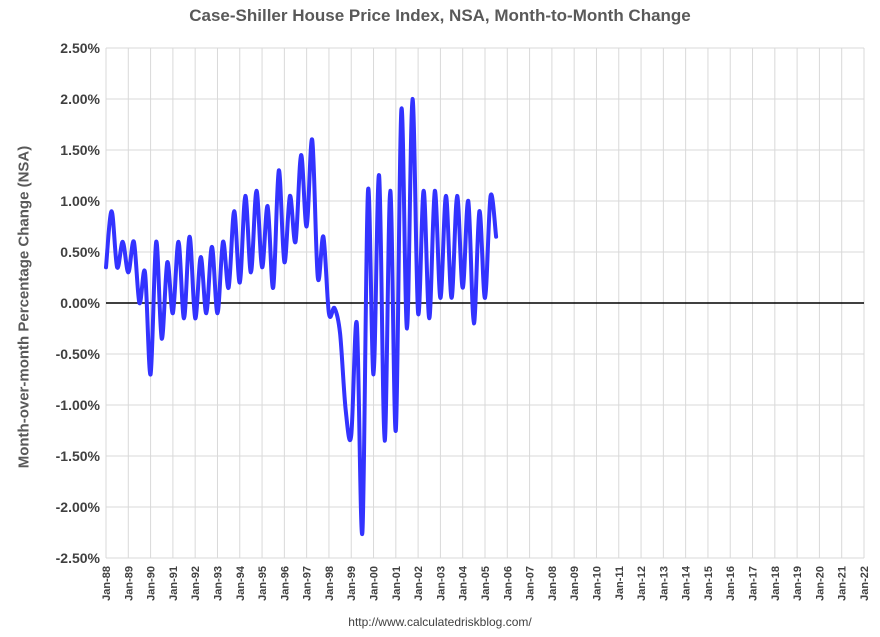 The image size is (880, 637). What do you see at coordinates (687, 583) in the screenshot?
I see `x-tick-label: Jan-14` at bounding box center [687, 583].